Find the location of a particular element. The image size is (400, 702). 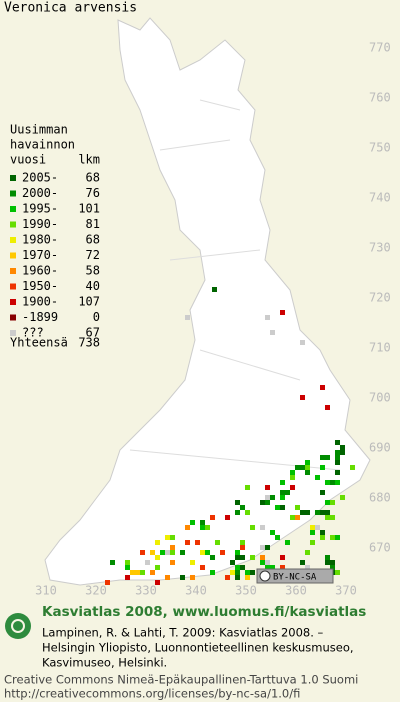

grid-label-y: 720 is located at coordinates (380, 298).